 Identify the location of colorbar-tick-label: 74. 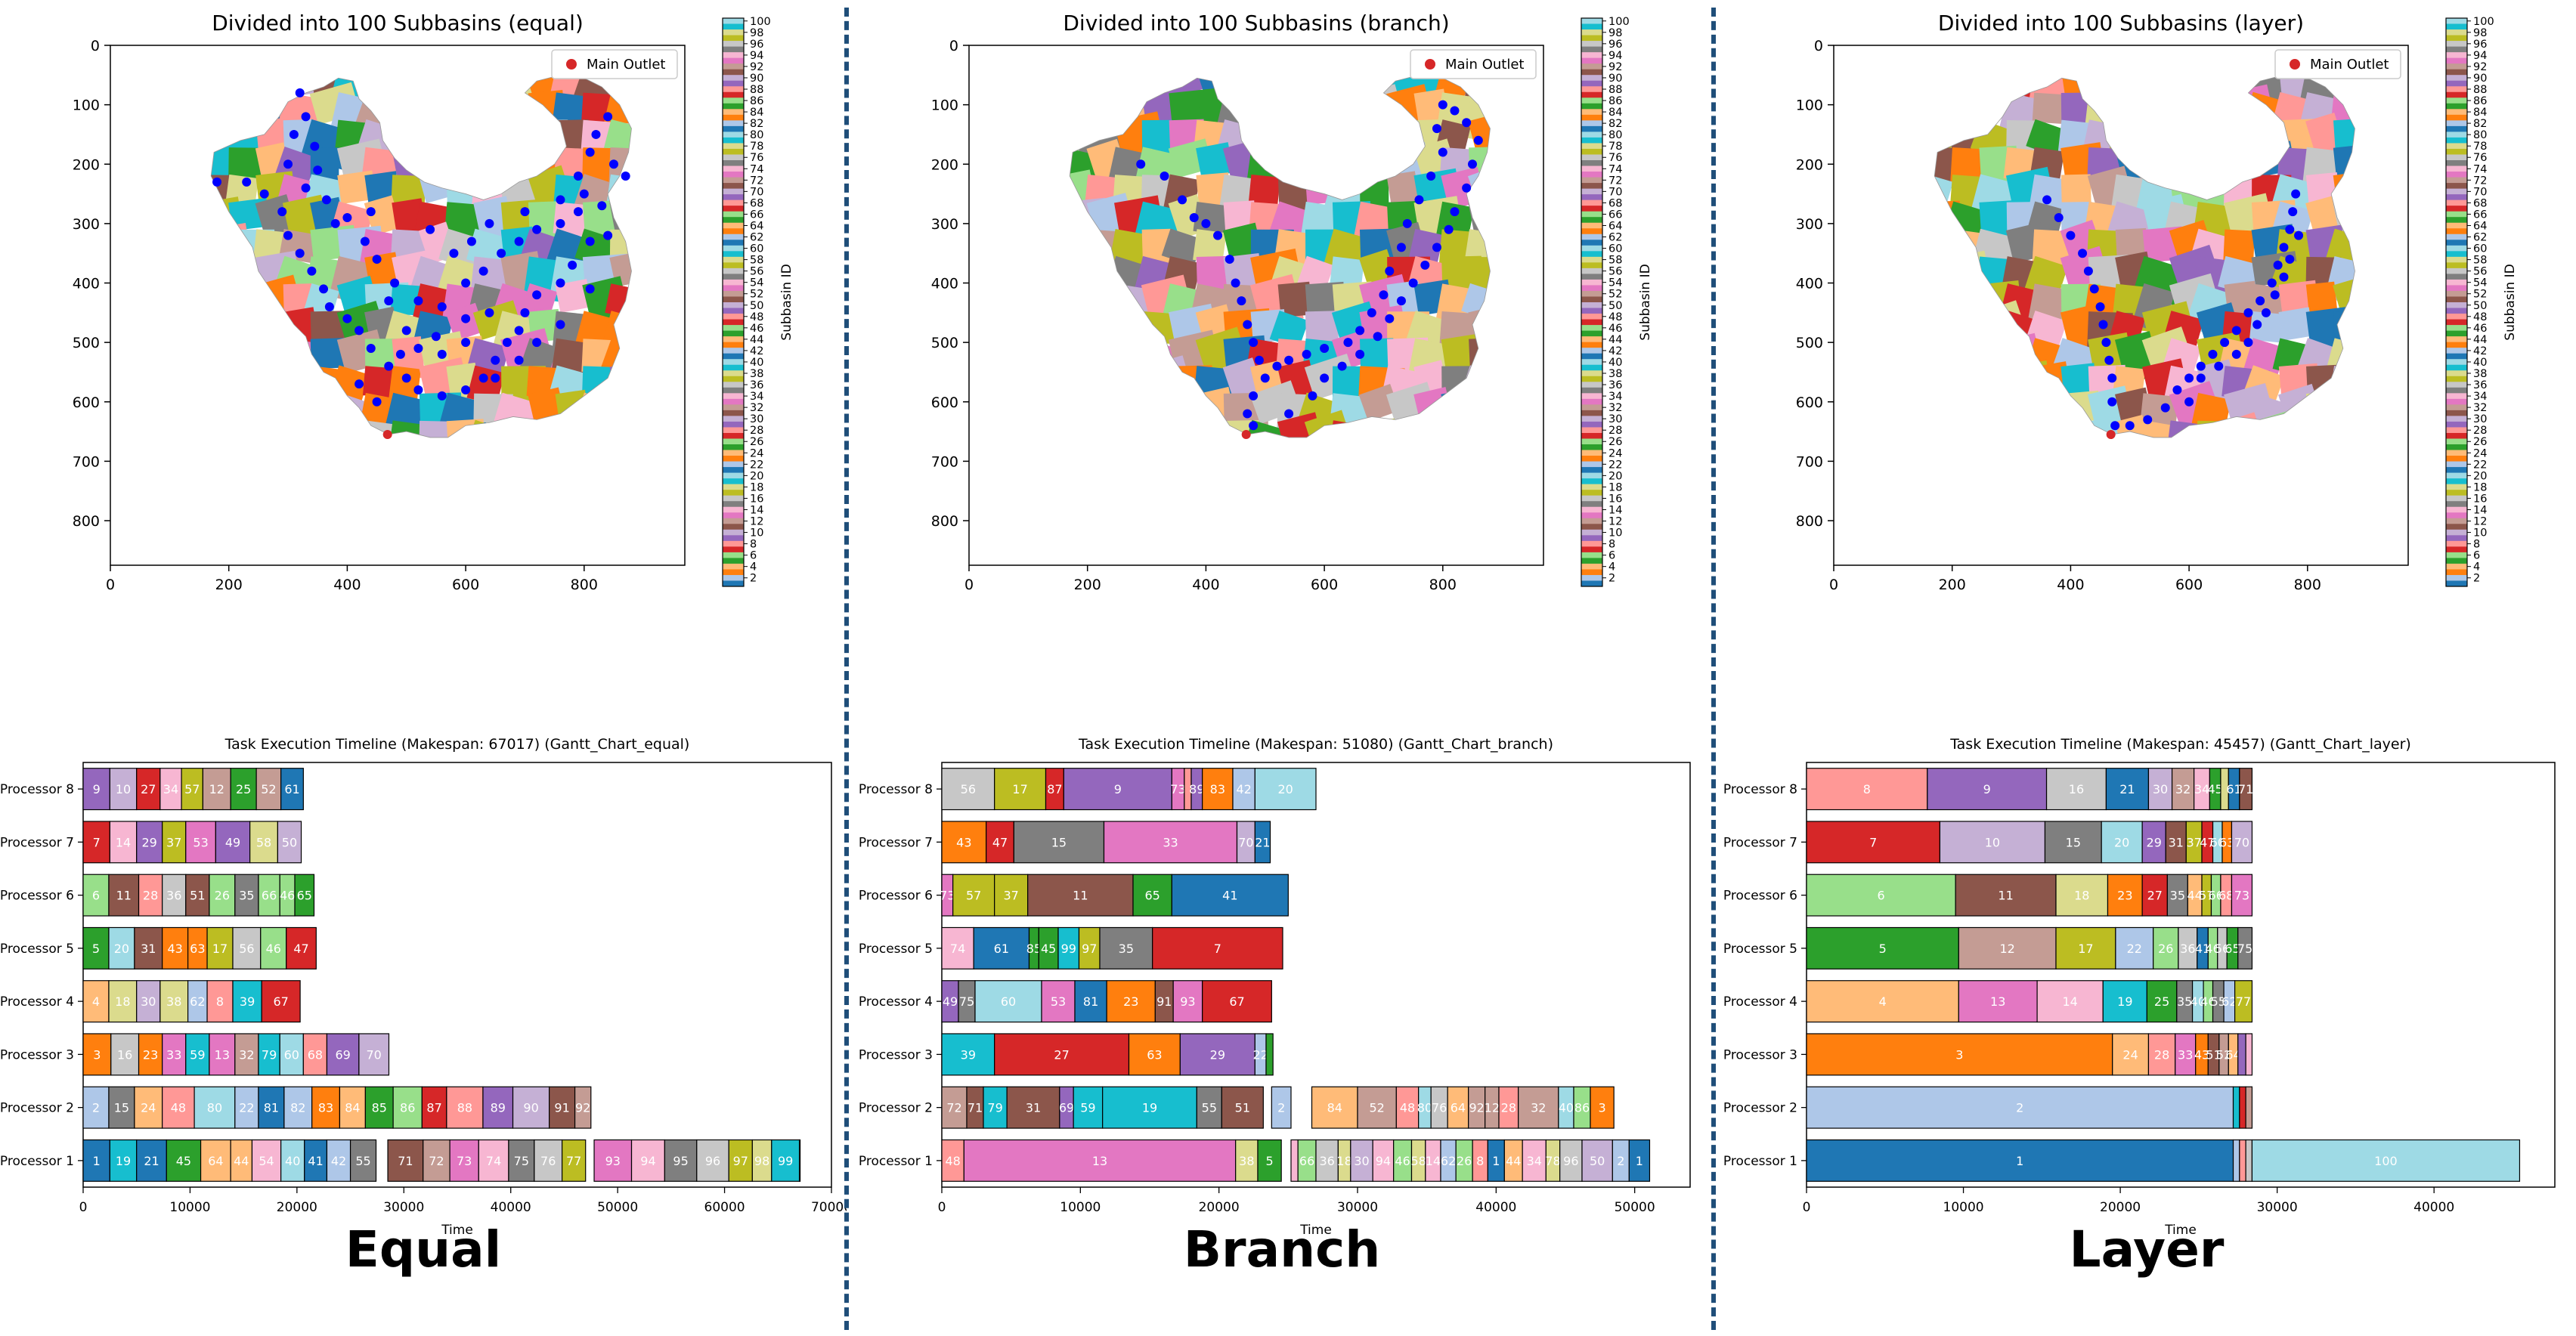
(2480, 169).